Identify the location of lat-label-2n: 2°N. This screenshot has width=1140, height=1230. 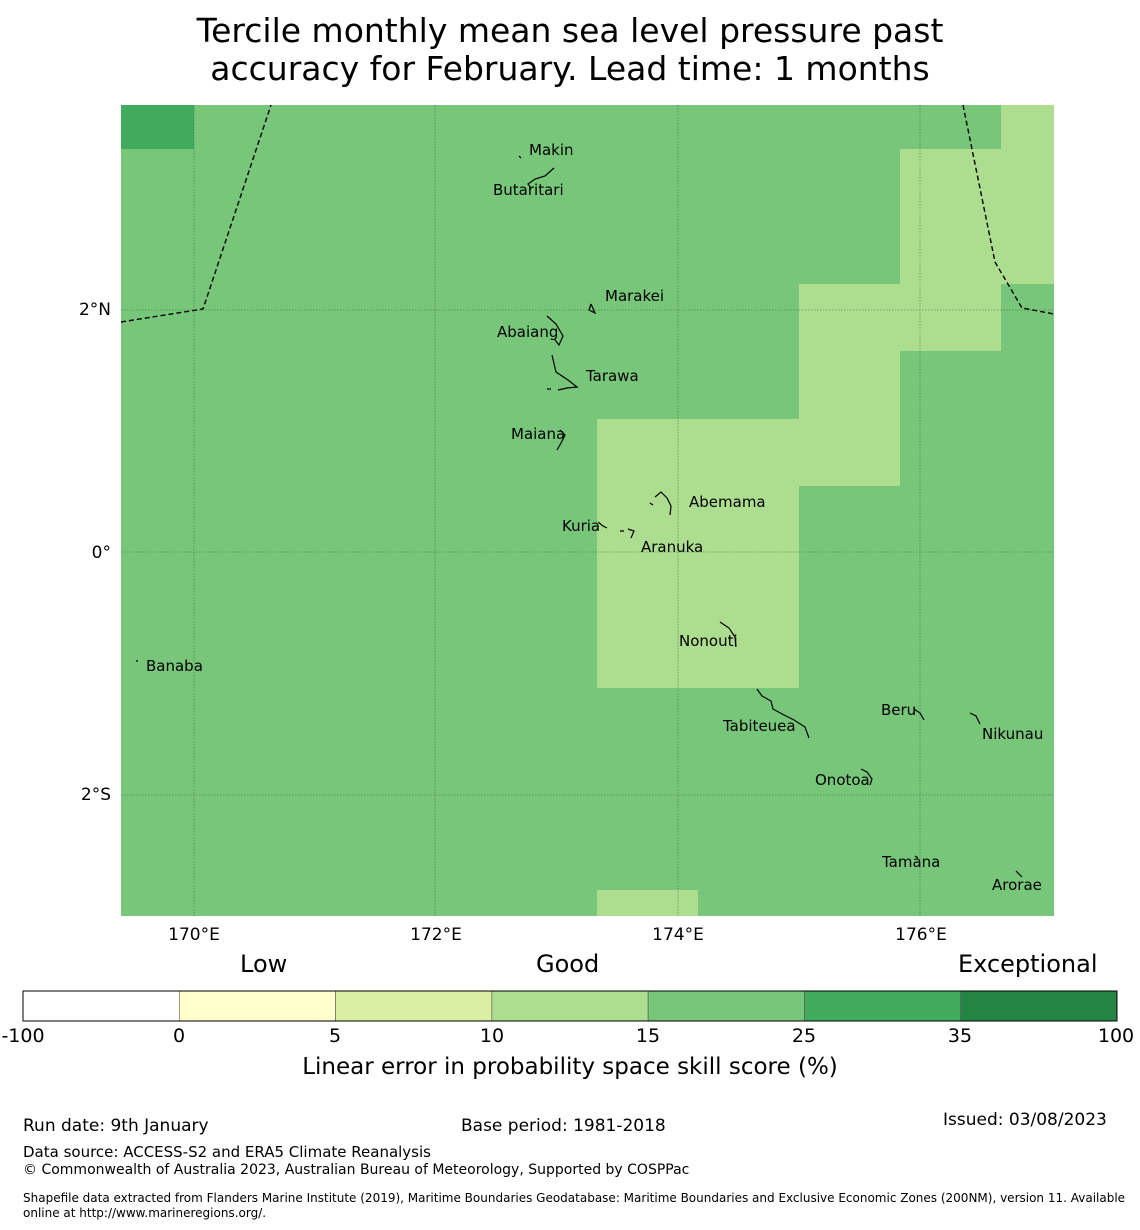
(95, 310).